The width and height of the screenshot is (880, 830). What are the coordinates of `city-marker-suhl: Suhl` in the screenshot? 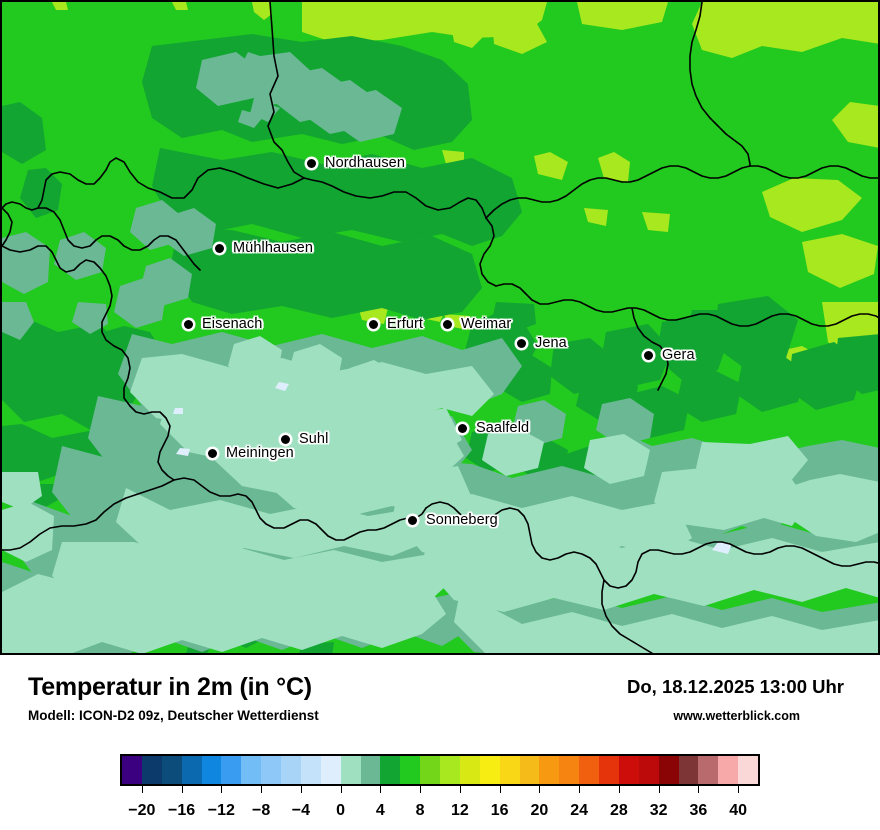 It's located at (304, 439).